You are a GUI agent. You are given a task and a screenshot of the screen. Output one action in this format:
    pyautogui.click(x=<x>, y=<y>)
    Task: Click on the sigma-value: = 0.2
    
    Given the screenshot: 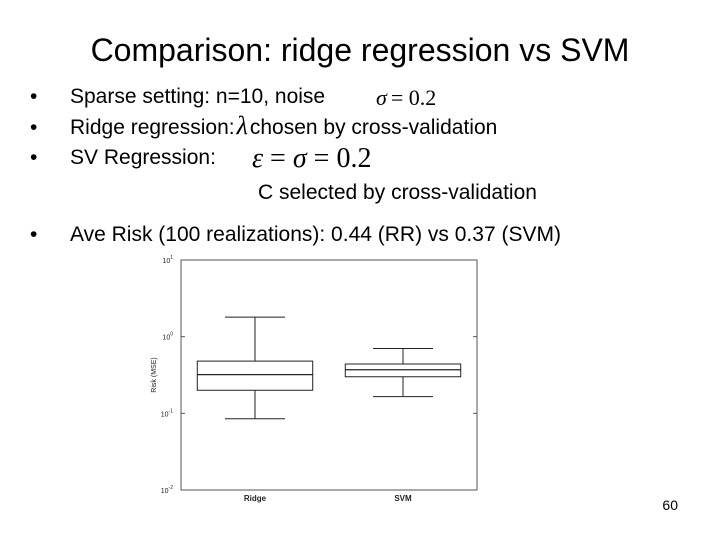 What is the action you would take?
    pyautogui.click(x=413, y=97)
    